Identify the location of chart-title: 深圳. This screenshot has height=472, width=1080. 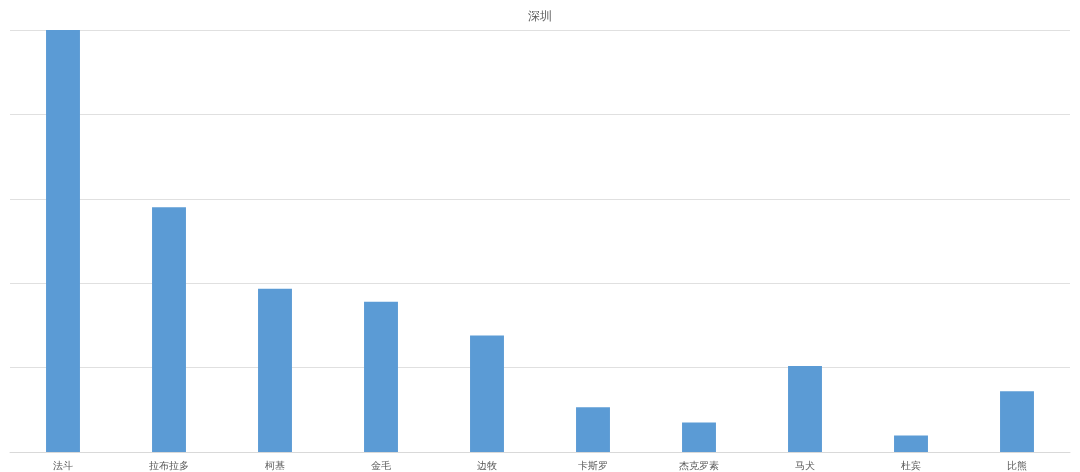
(540, 16).